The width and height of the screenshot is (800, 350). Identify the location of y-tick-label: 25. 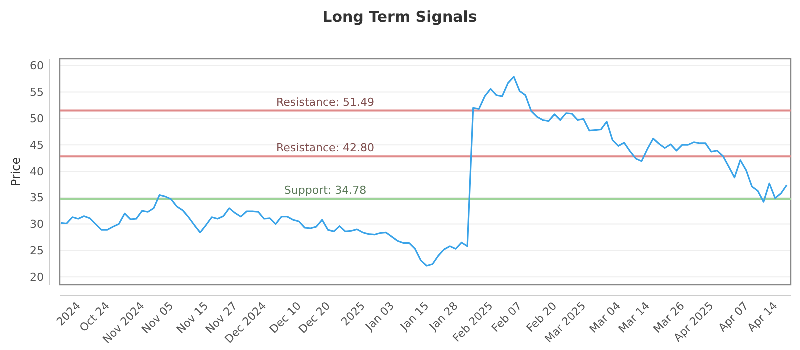
(37, 251).